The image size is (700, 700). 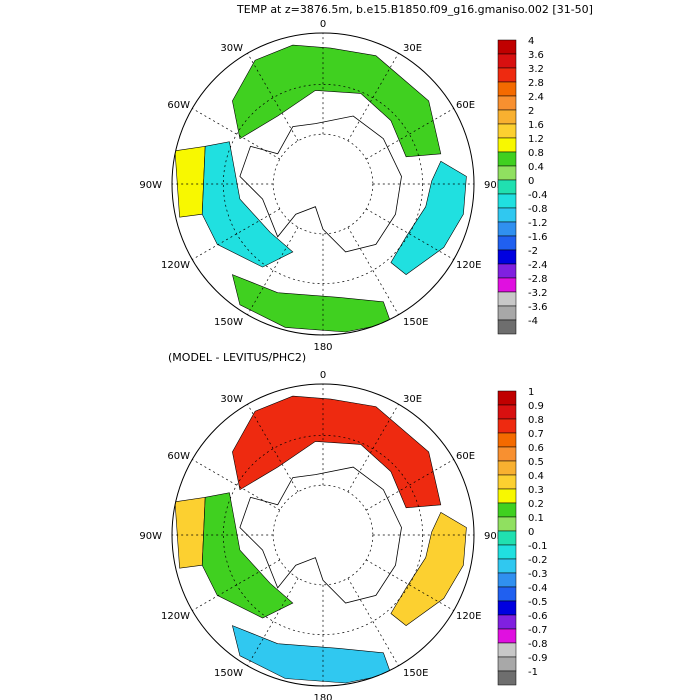 What do you see at coordinates (538, 630) in the screenshot?
I see `colorbar-tick-label: -0.7` at bounding box center [538, 630].